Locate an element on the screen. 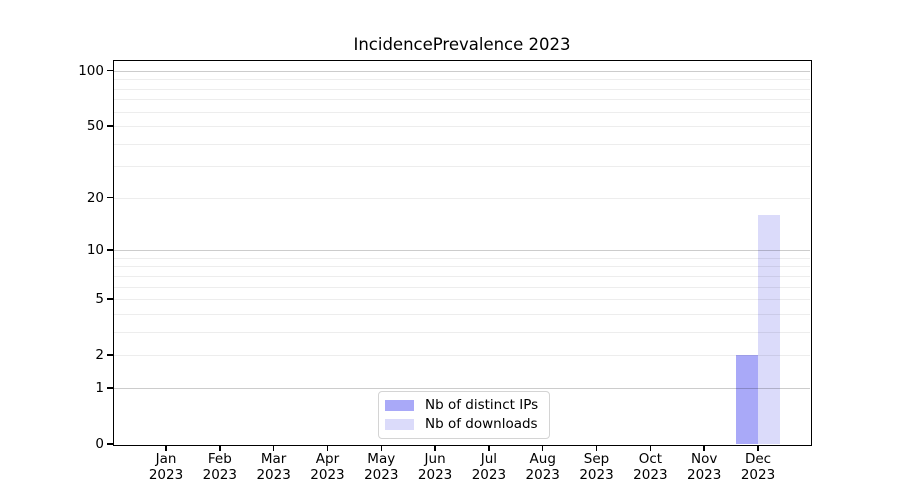 This screenshot has height=500, width=900. legend-row: Nb of downloads is located at coordinates (461, 424).